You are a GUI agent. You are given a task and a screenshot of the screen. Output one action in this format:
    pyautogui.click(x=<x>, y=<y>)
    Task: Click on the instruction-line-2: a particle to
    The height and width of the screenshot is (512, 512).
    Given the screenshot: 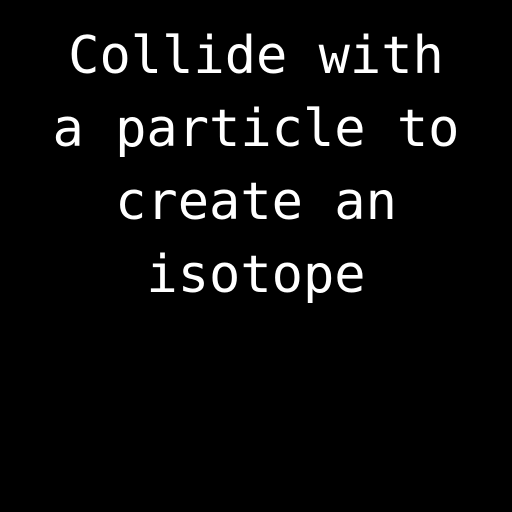 What is the action you would take?
    pyautogui.click(x=256, y=129)
    